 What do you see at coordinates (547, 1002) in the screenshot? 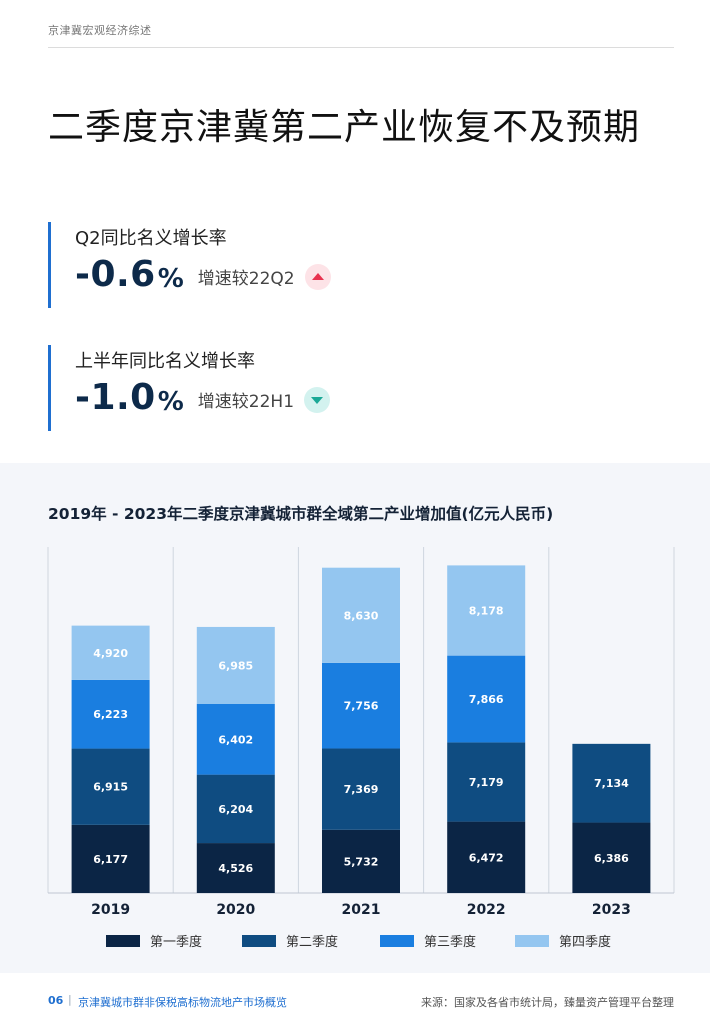
I see `source-note: 来源：国家及各省市统计局，臻量资产管理平台整理` at bounding box center [547, 1002].